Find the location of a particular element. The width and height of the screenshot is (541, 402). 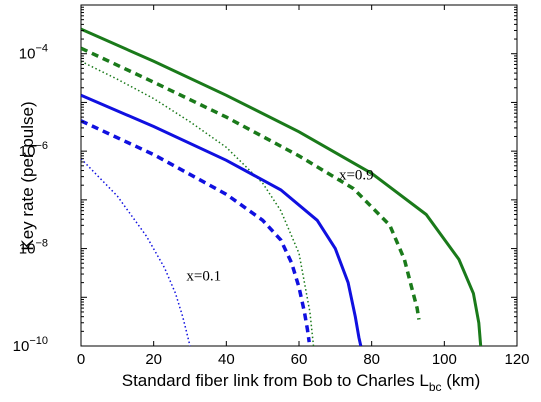

x-tick-label: 100 is located at coordinates (444, 359).